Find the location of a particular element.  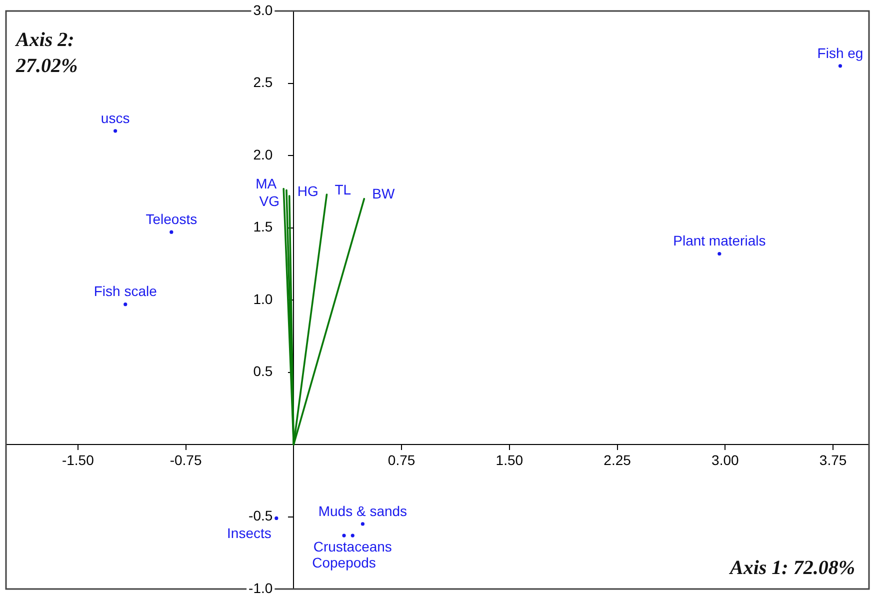

series-label: MA is located at coordinates (267, 184).